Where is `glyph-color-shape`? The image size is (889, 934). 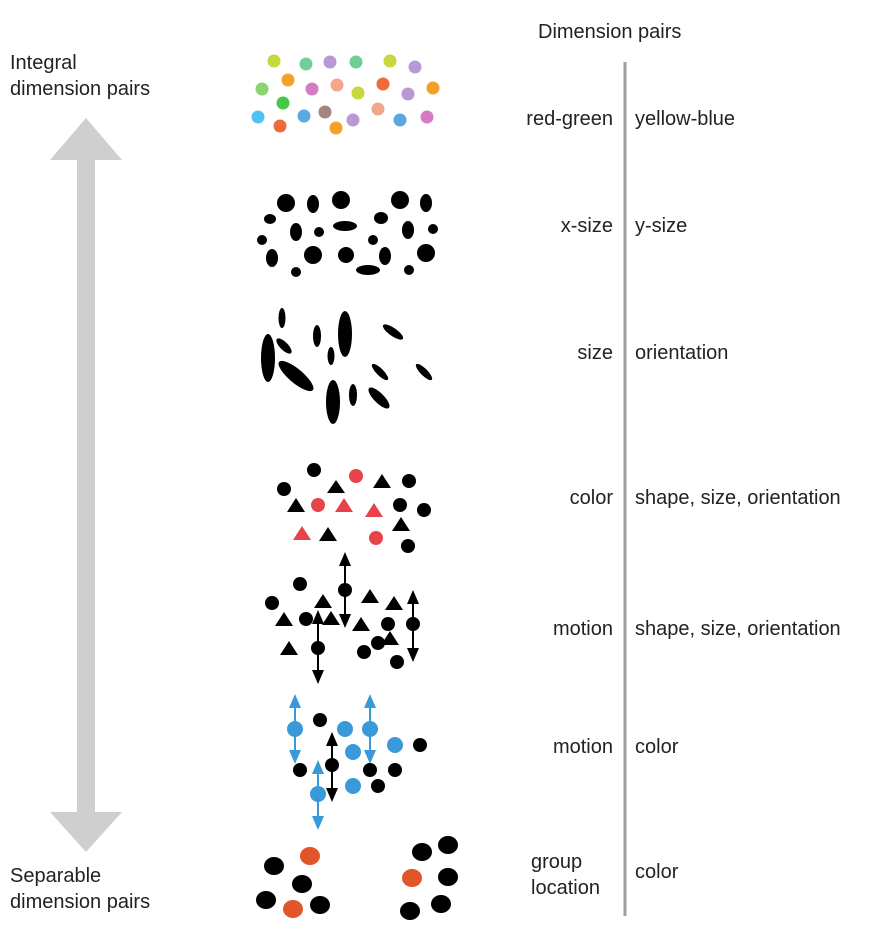 glyph-color-shape is located at coordinates (354, 508).